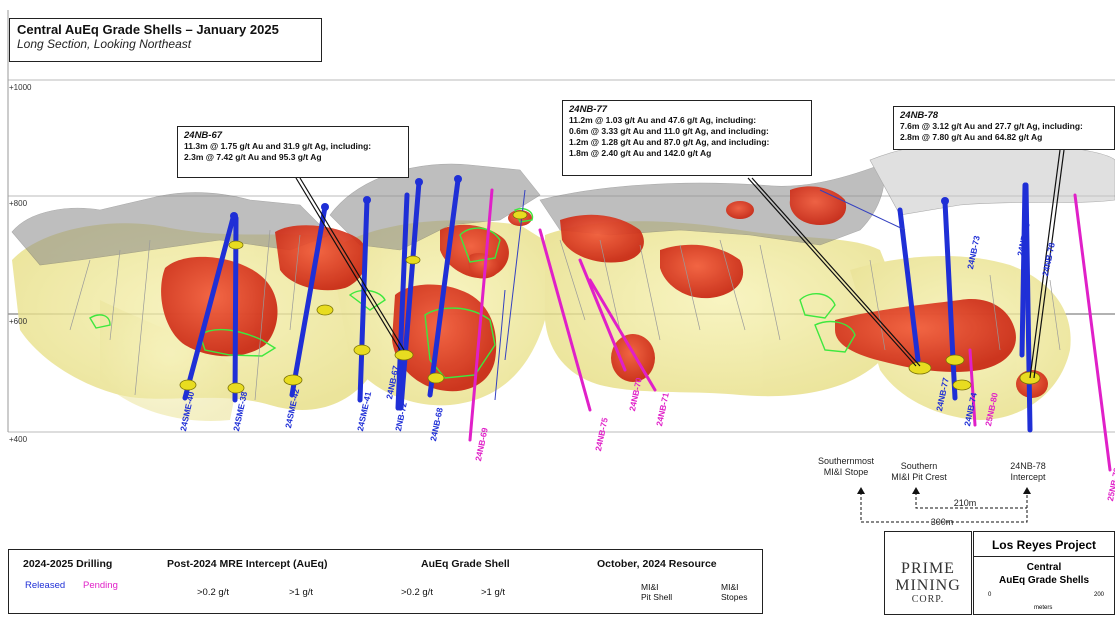 Image resolution: width=1115 pixels, height=623 pixels. Describe the element at coordinates (1028, 477) in the screenshot. I see `intercept-label-line2: Intercept` at that location.